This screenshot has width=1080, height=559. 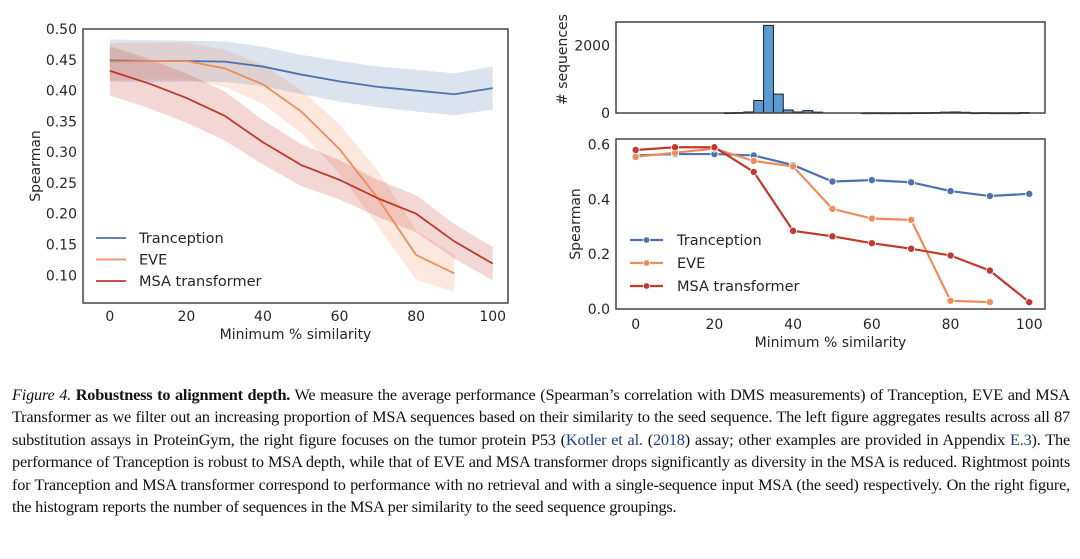 What do you see at coordinates (61, 122) in the screenshot?
I see `y-tick-label: 0.35` at bounding box center [61, 122].